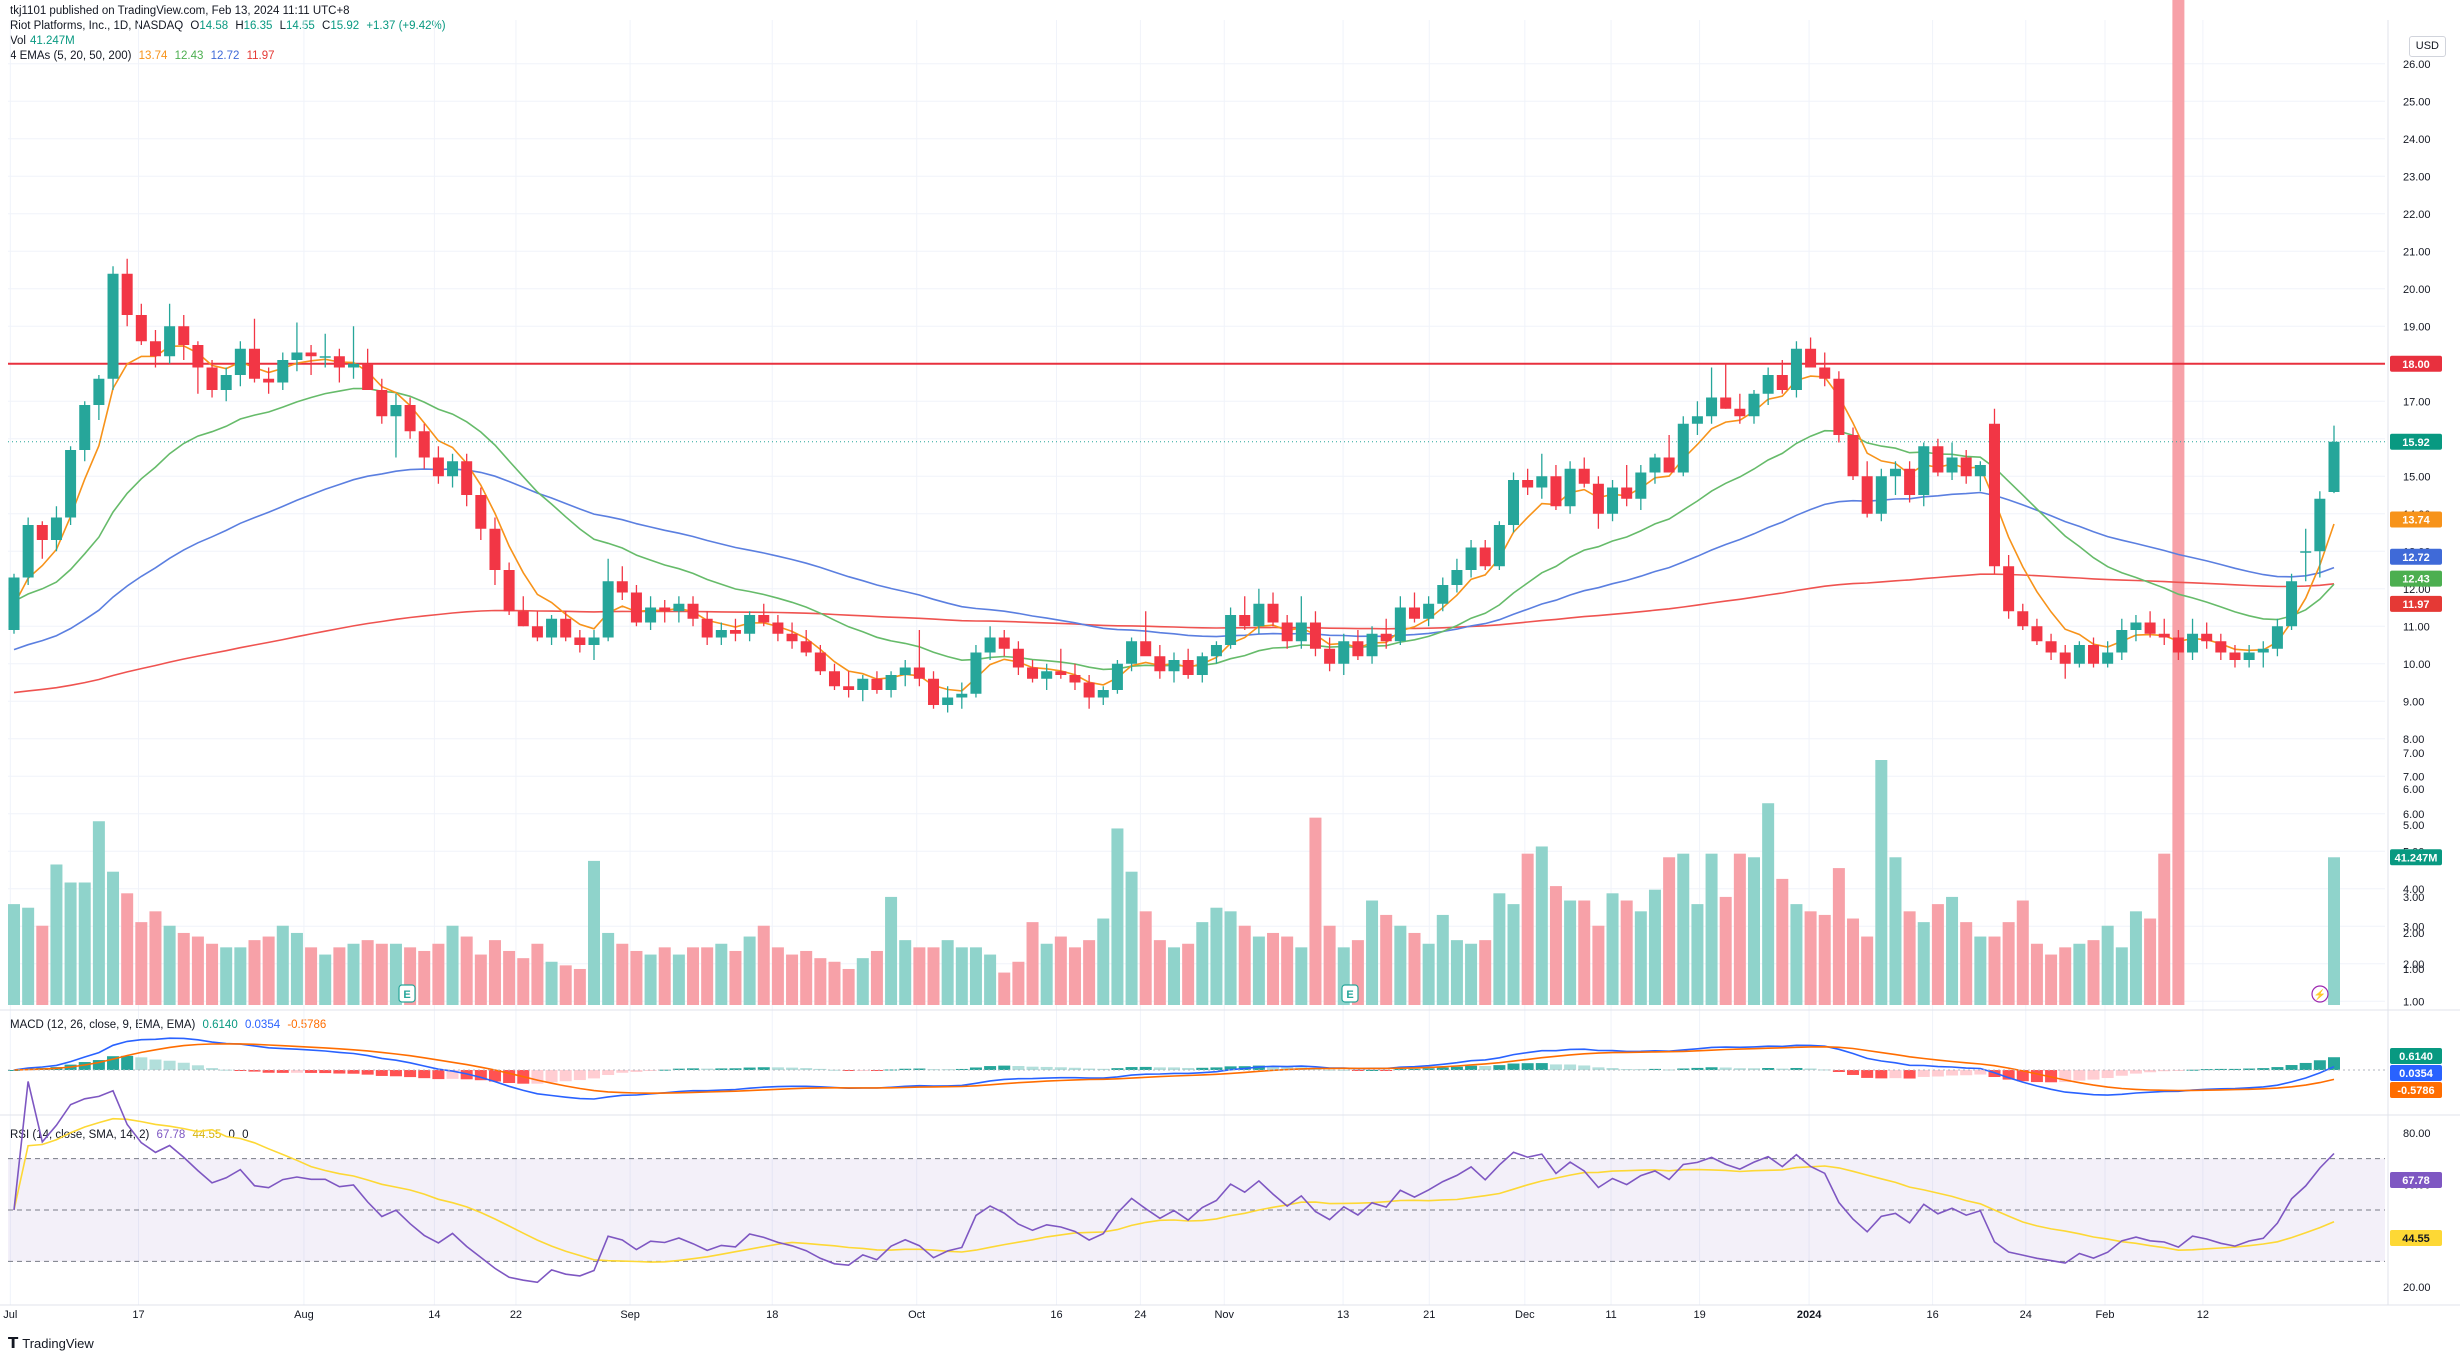 The height and width of the screenshot is (1359, 2460). What do you see at coordinates (2416, 605) in the screenshot?
I see `ema200-price-label: 11.97` at bounding box center [2416, 605].